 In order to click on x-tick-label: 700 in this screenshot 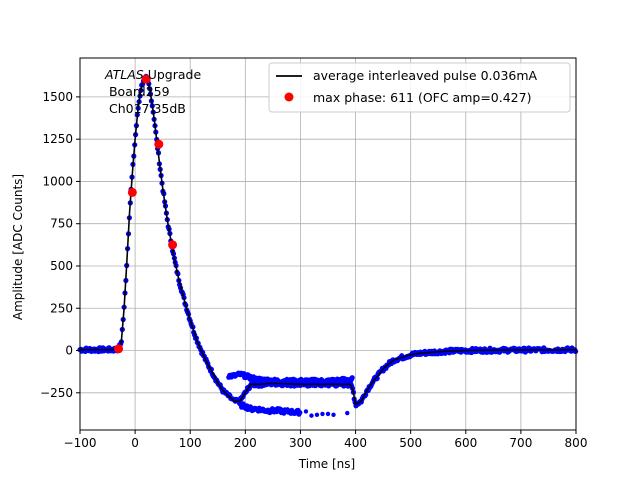, I will do `click(520, 443)`.